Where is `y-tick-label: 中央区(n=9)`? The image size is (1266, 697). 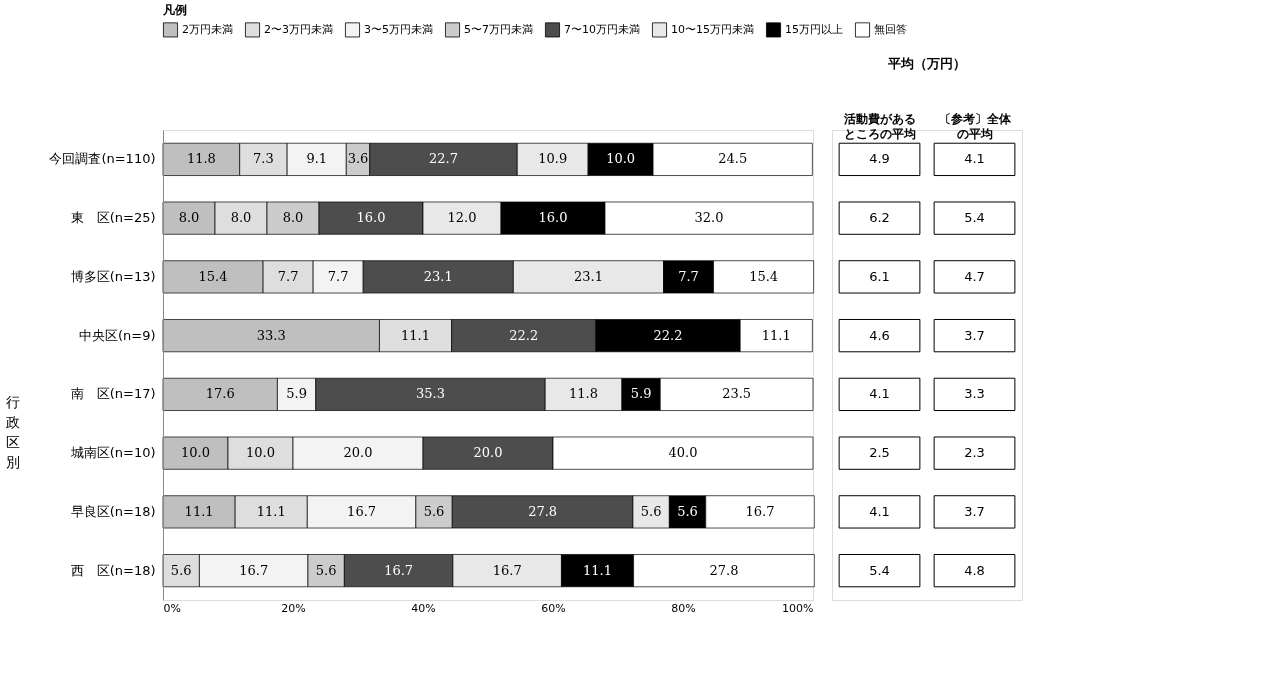 y-tick-label: 中央区(n=9) is located at coordinates (117, 335).